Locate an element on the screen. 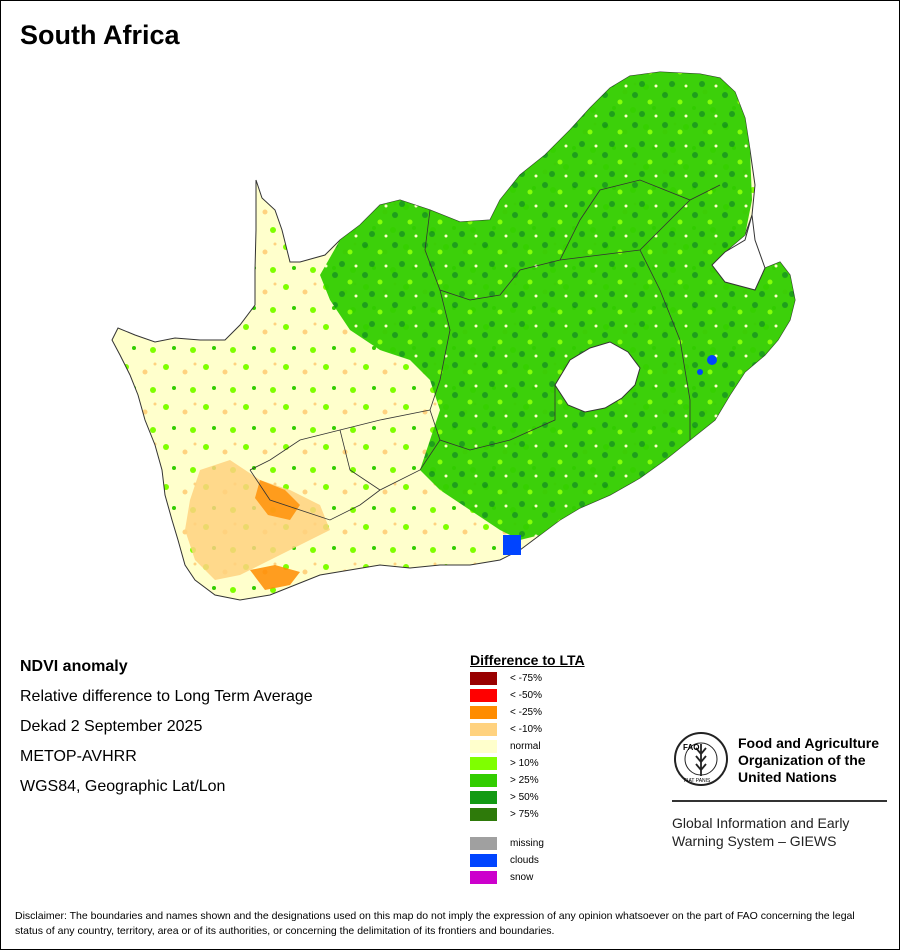  legend-class-6-label: > 25% is located at coordinates (524, 780).